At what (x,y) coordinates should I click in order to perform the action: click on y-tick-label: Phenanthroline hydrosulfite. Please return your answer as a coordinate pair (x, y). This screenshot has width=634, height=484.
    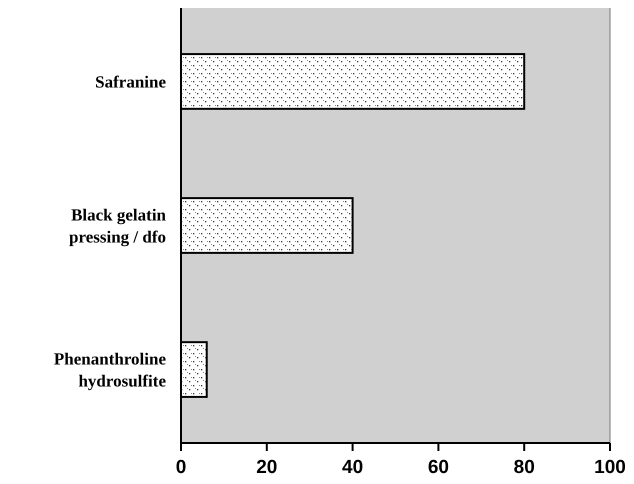
    Looking at the image, I should click on (110, 370).